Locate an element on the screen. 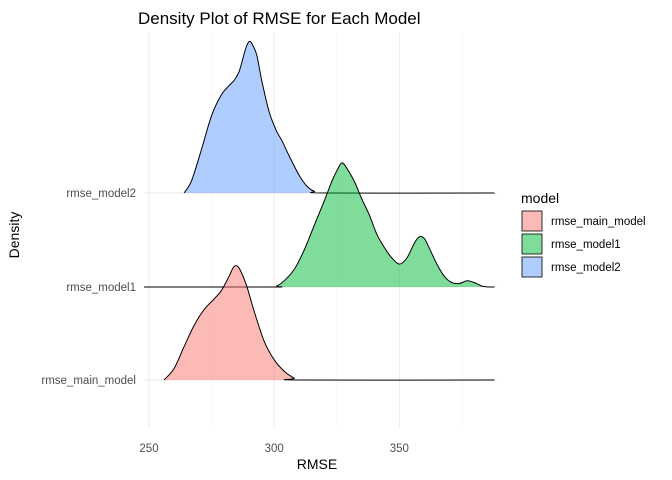  legend-title: model is located at coordinates (540, 198).